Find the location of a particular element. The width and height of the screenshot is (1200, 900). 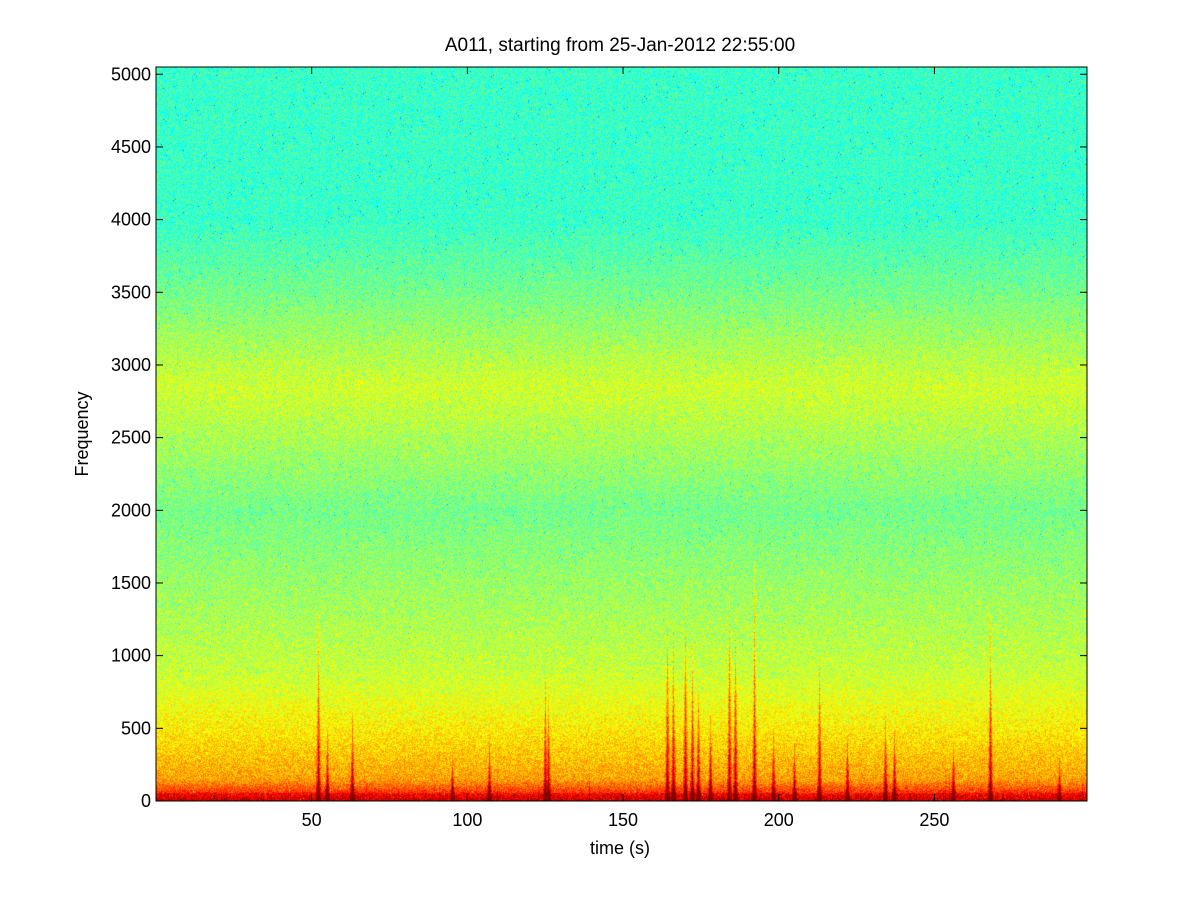

y-tick-label: 1500 is located at coordinates (131, 583).